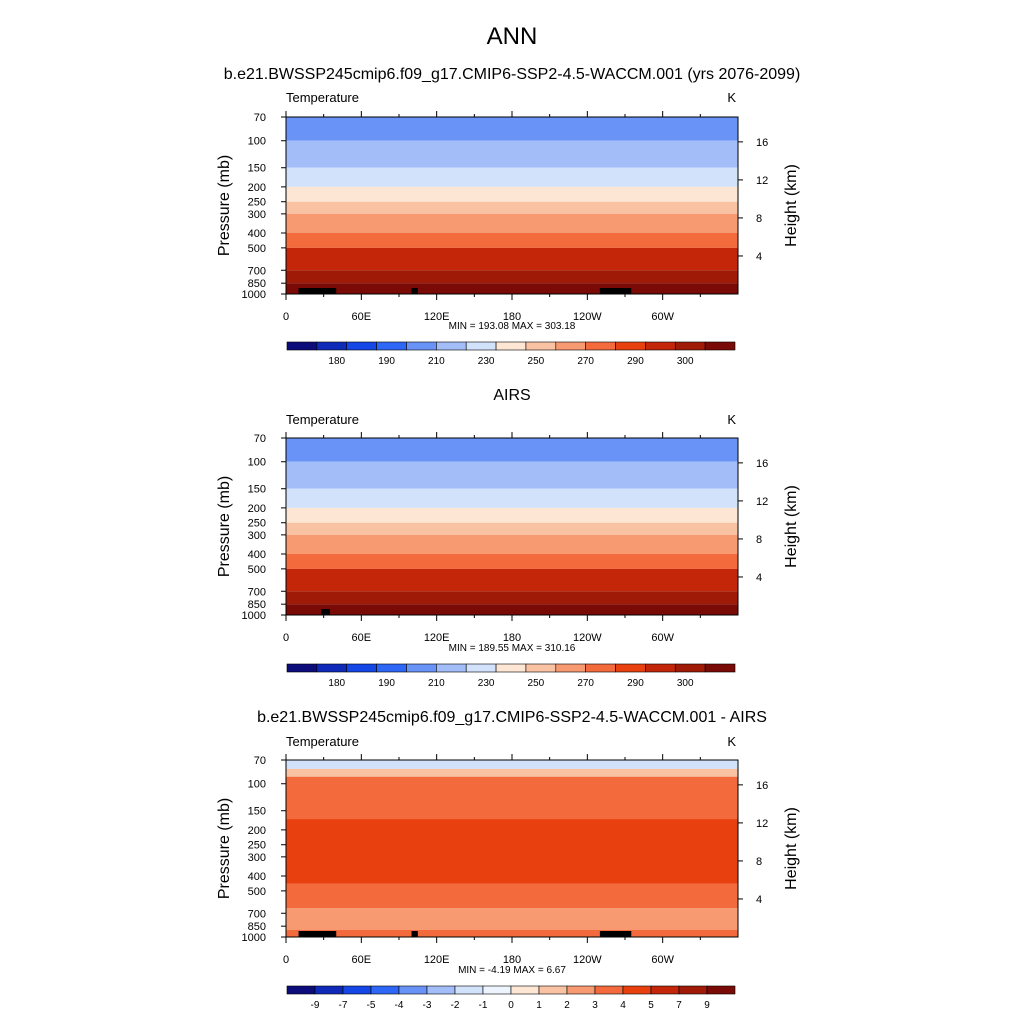  Describe the element at coordinates (322, 97) in the screenshot. I see `variable-label: Temperature` at that location.